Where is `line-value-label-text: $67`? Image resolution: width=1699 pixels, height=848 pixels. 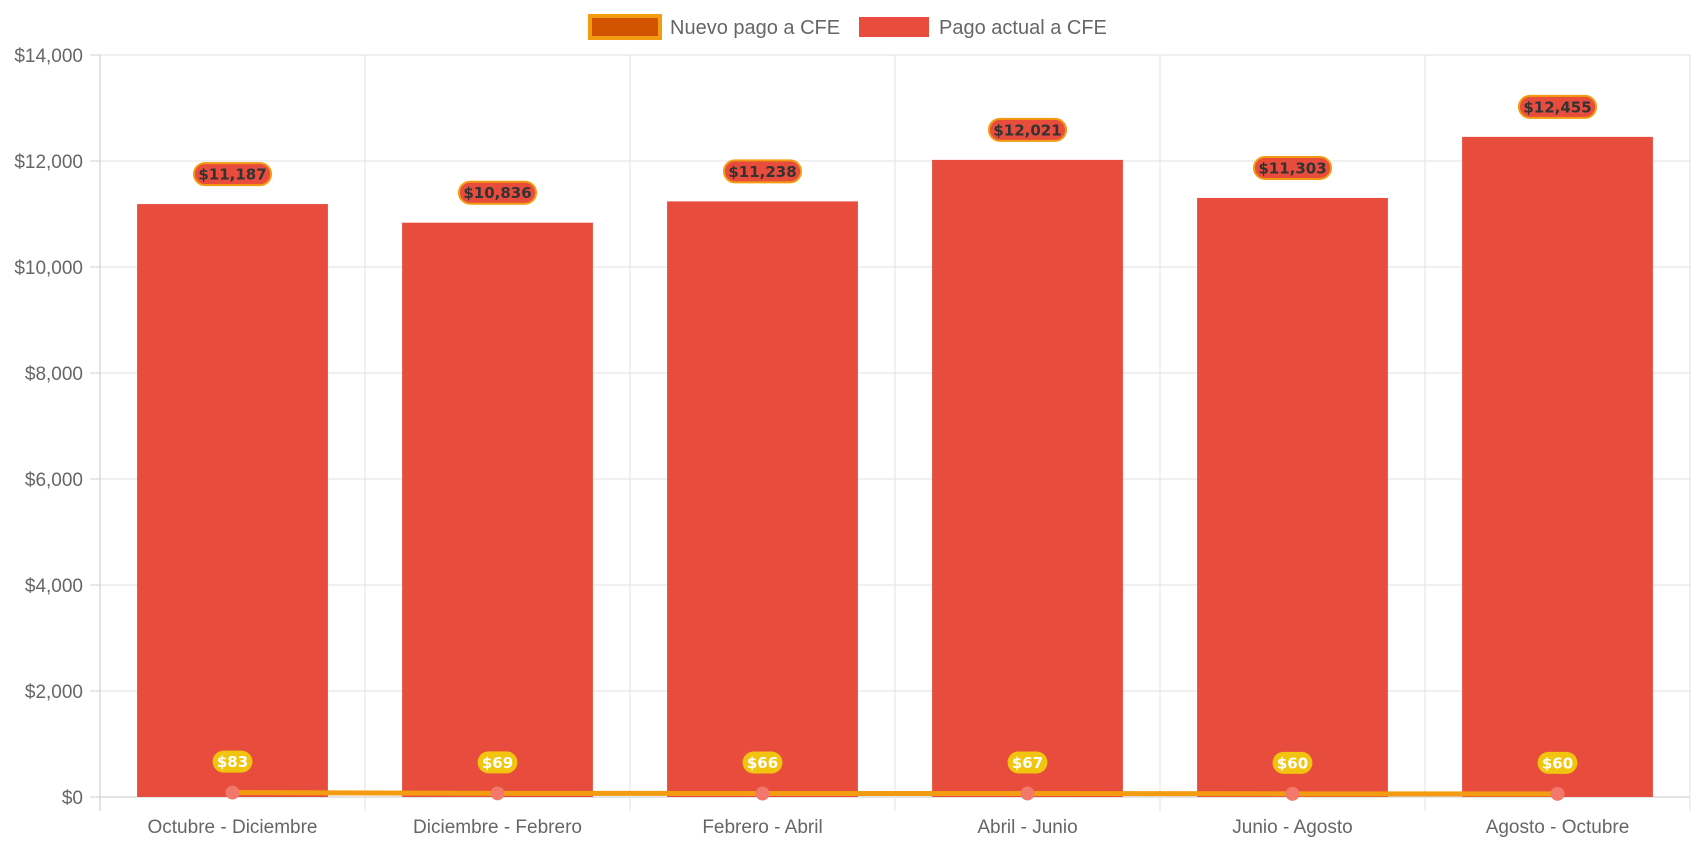
line-value-label-text: $67 is located at coordinates (1027, 763).